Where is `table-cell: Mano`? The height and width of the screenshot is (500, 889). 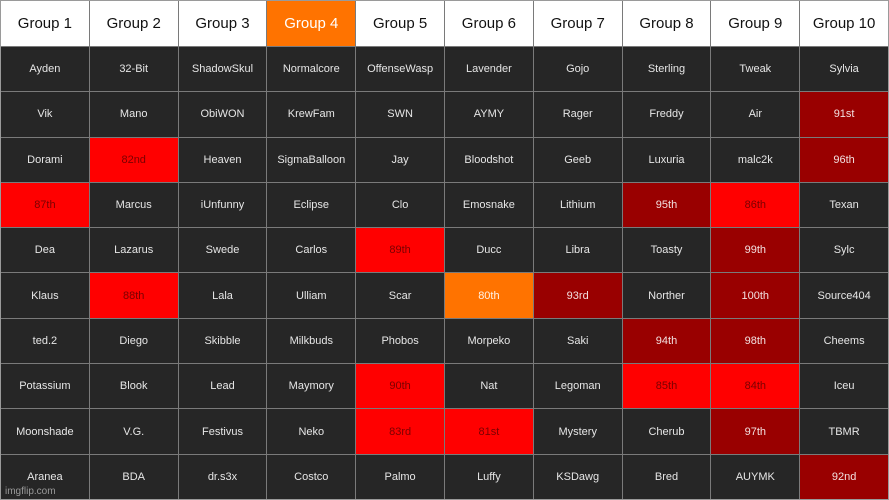
table-cell: Mano is located at coordinates (133, 114).